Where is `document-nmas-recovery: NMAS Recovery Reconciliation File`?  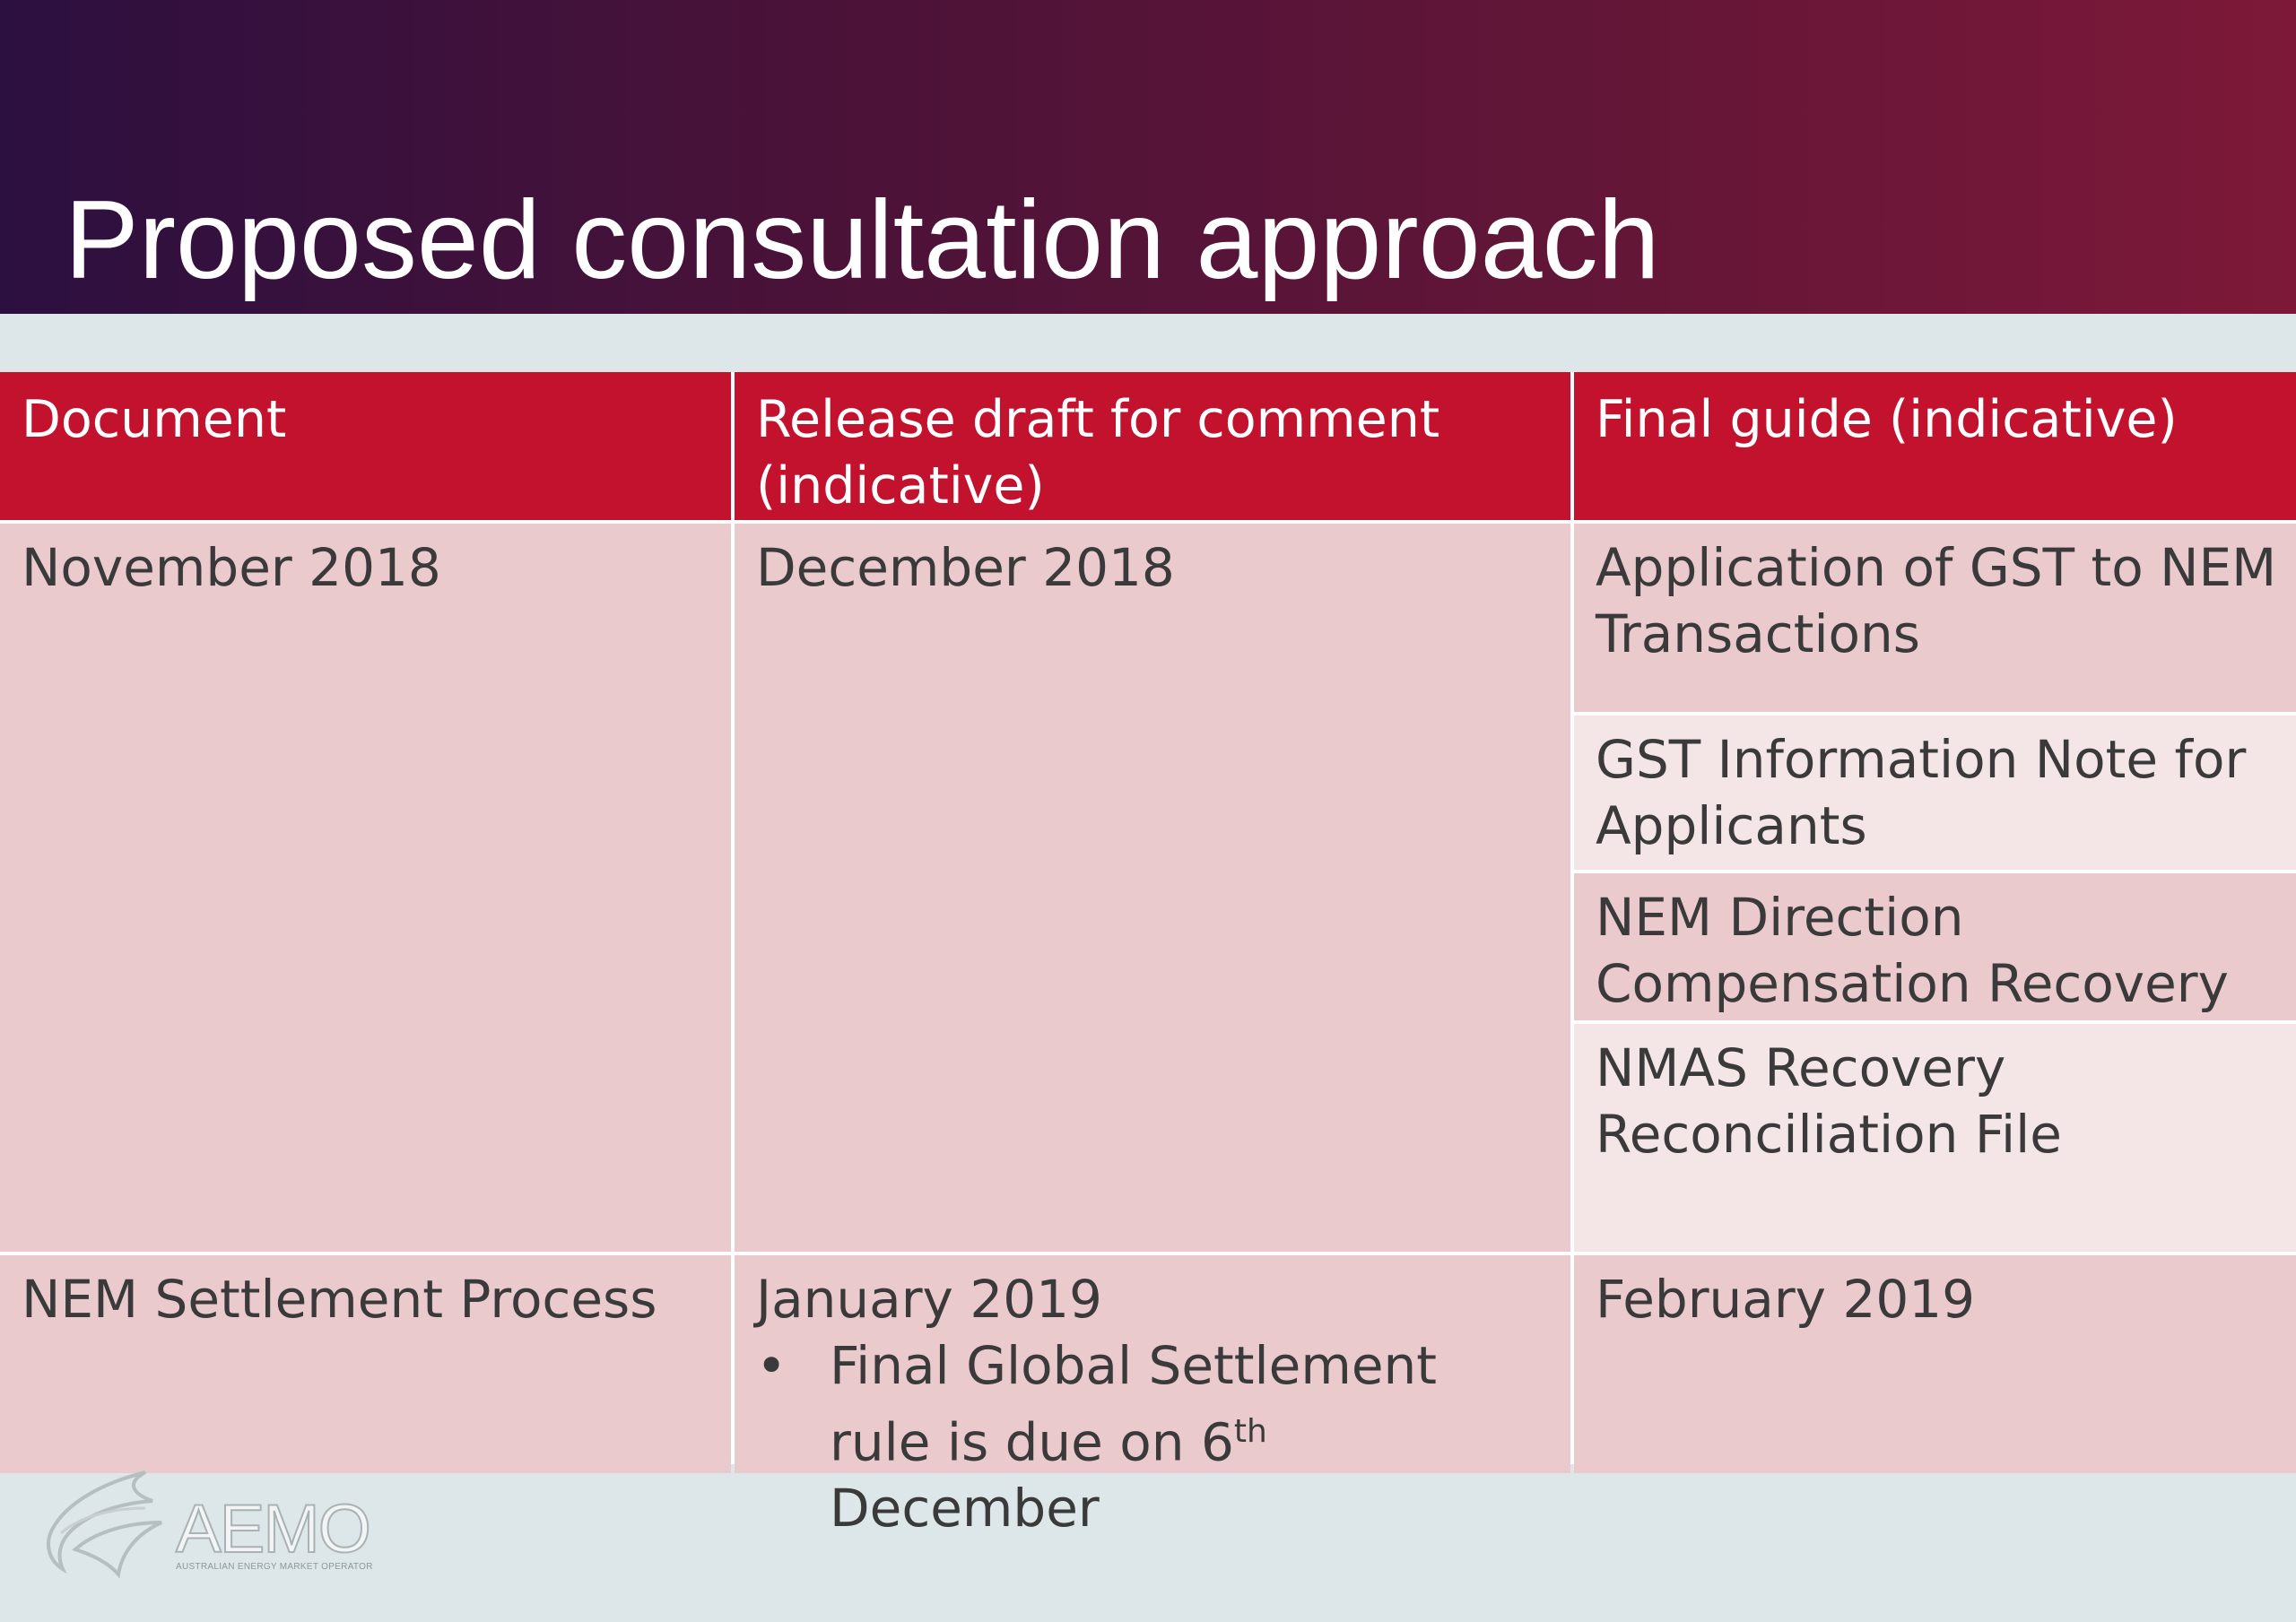
document-nmas-recovery: NMAS Recovery Reconciliation File is located at coordinates (1935, 1138).